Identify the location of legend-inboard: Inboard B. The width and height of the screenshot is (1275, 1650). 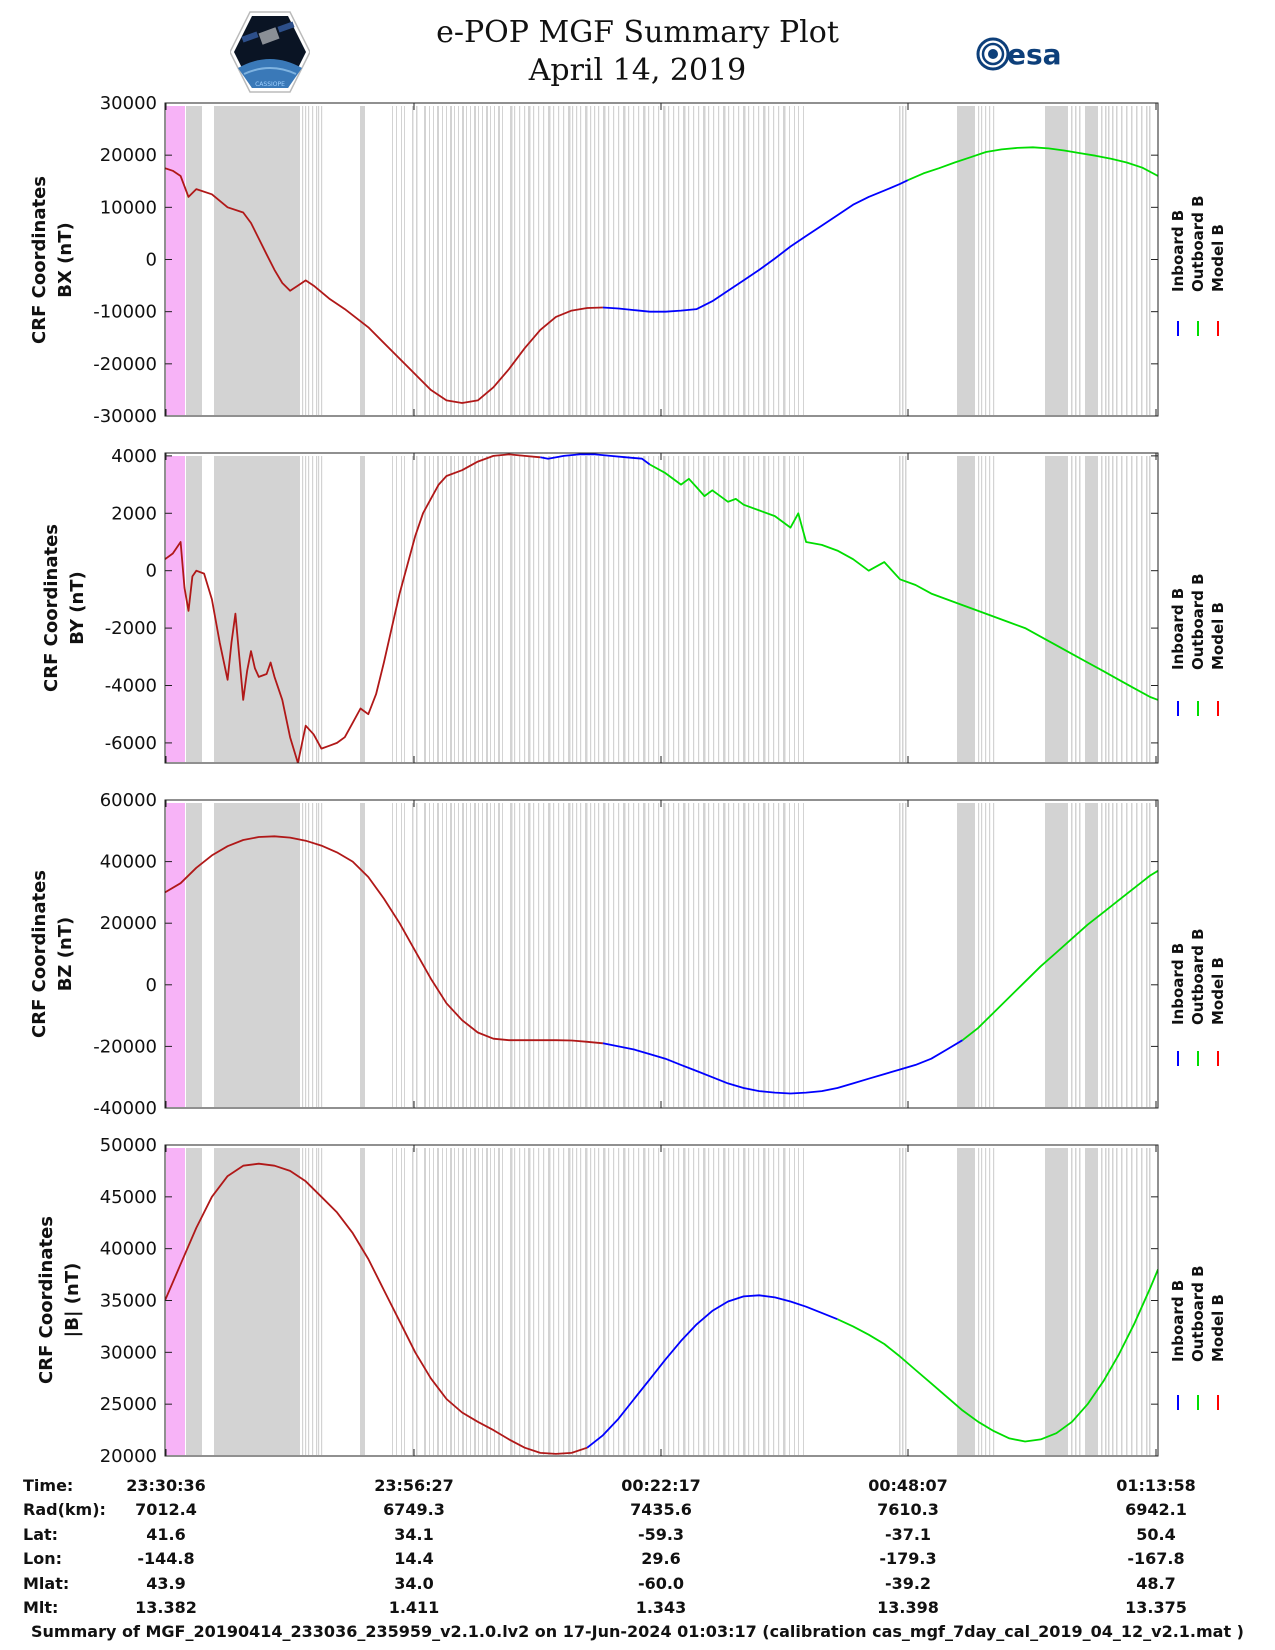
(1178, 1321).